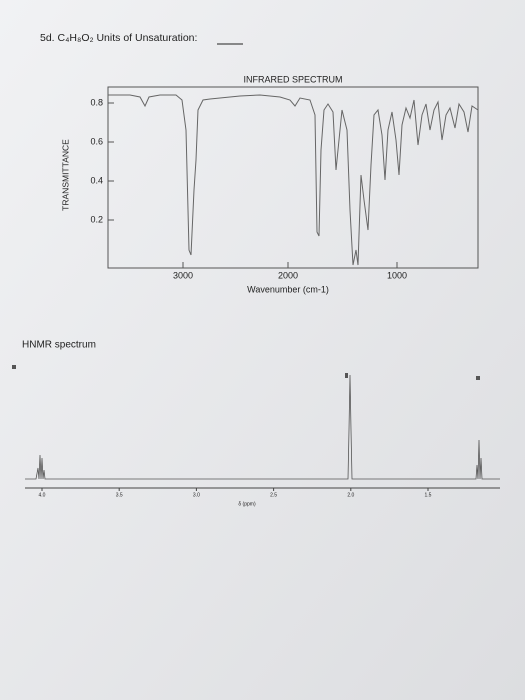 The height and width of the screenshot is (700, 525). Describe the element at coordinates (428, 495) in the screenshot. I see `x-tick-label: 1.5` at that location.